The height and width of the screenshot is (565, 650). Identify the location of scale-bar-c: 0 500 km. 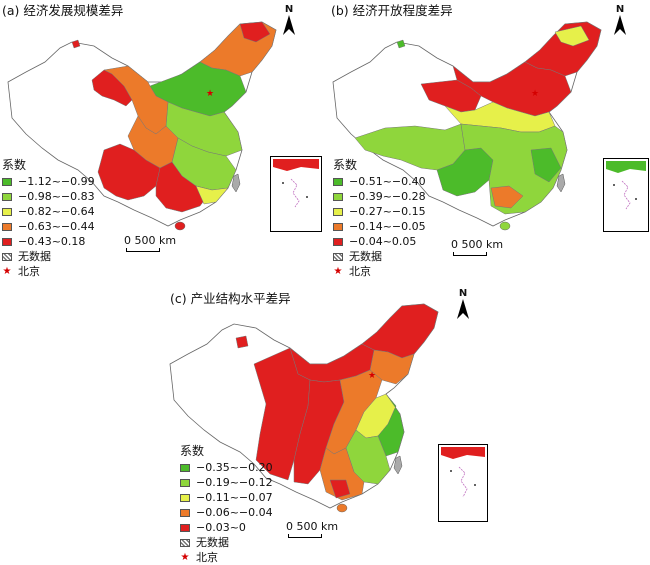
(312, 529).